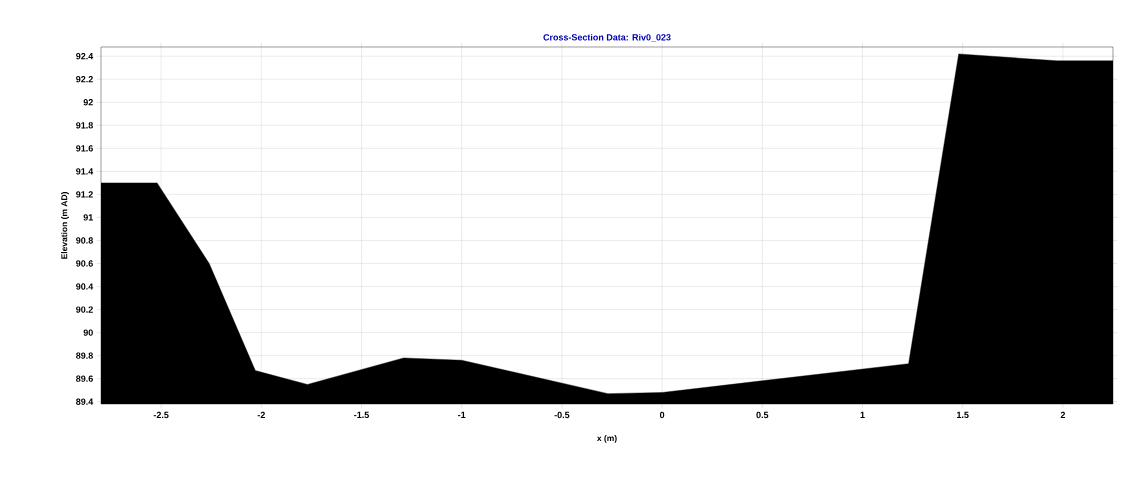  What do you see at coordinates (65, 225) in the screenshot?
I see `y-axis-title: Elevation (m AD)` at bounding box center [65, 225].